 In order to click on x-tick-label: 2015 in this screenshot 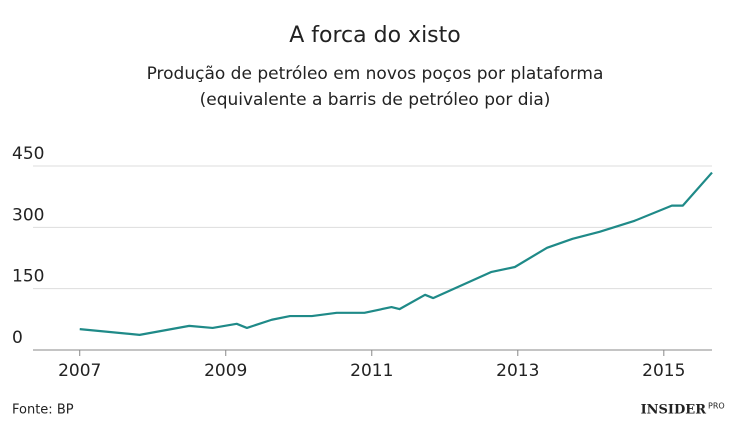, I will do `click(663, 371)`.